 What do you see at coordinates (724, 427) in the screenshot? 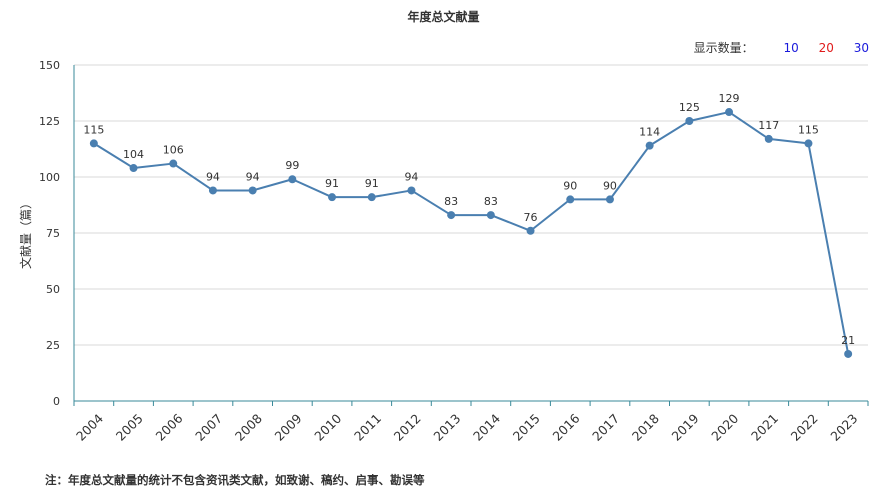
I see `x-tick-label: 2020` at bounding box center [724, 427].